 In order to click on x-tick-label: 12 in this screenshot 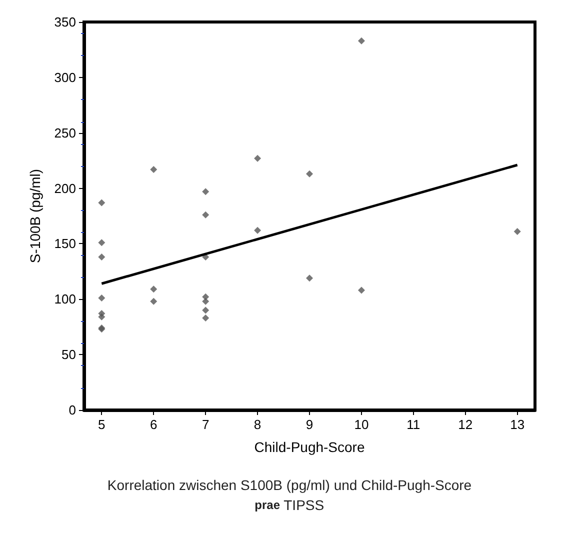, I will do `click(465, 424)`.